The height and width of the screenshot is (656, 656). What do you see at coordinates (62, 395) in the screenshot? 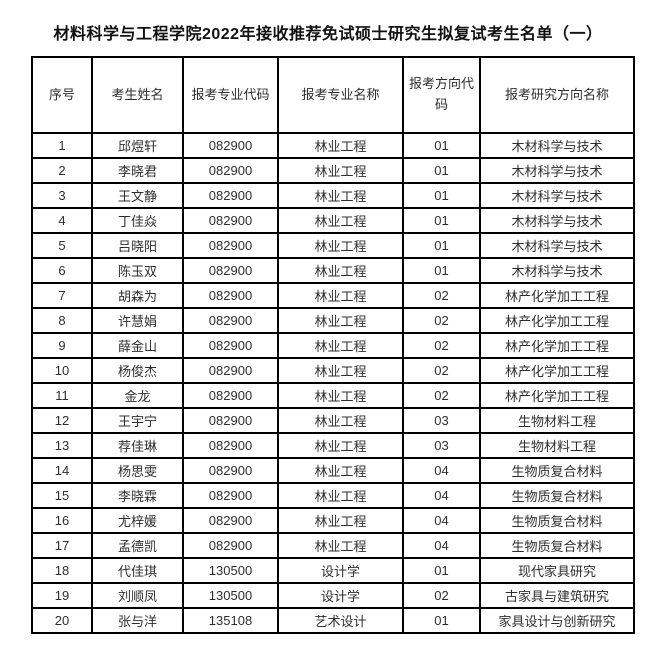
I see `table-cell: 11` at bounding box center [62, 395].